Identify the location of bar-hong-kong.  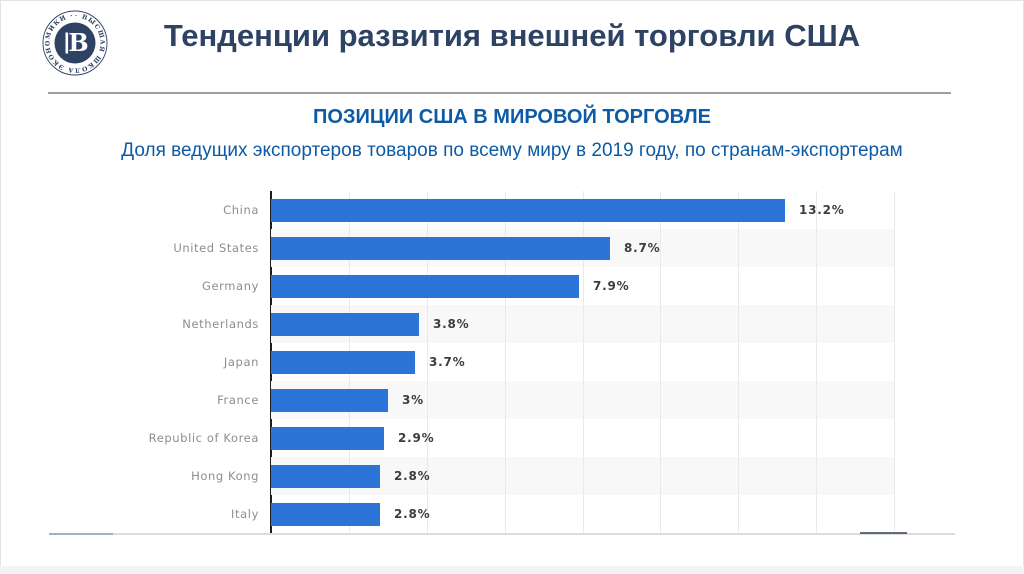
(325, 476).